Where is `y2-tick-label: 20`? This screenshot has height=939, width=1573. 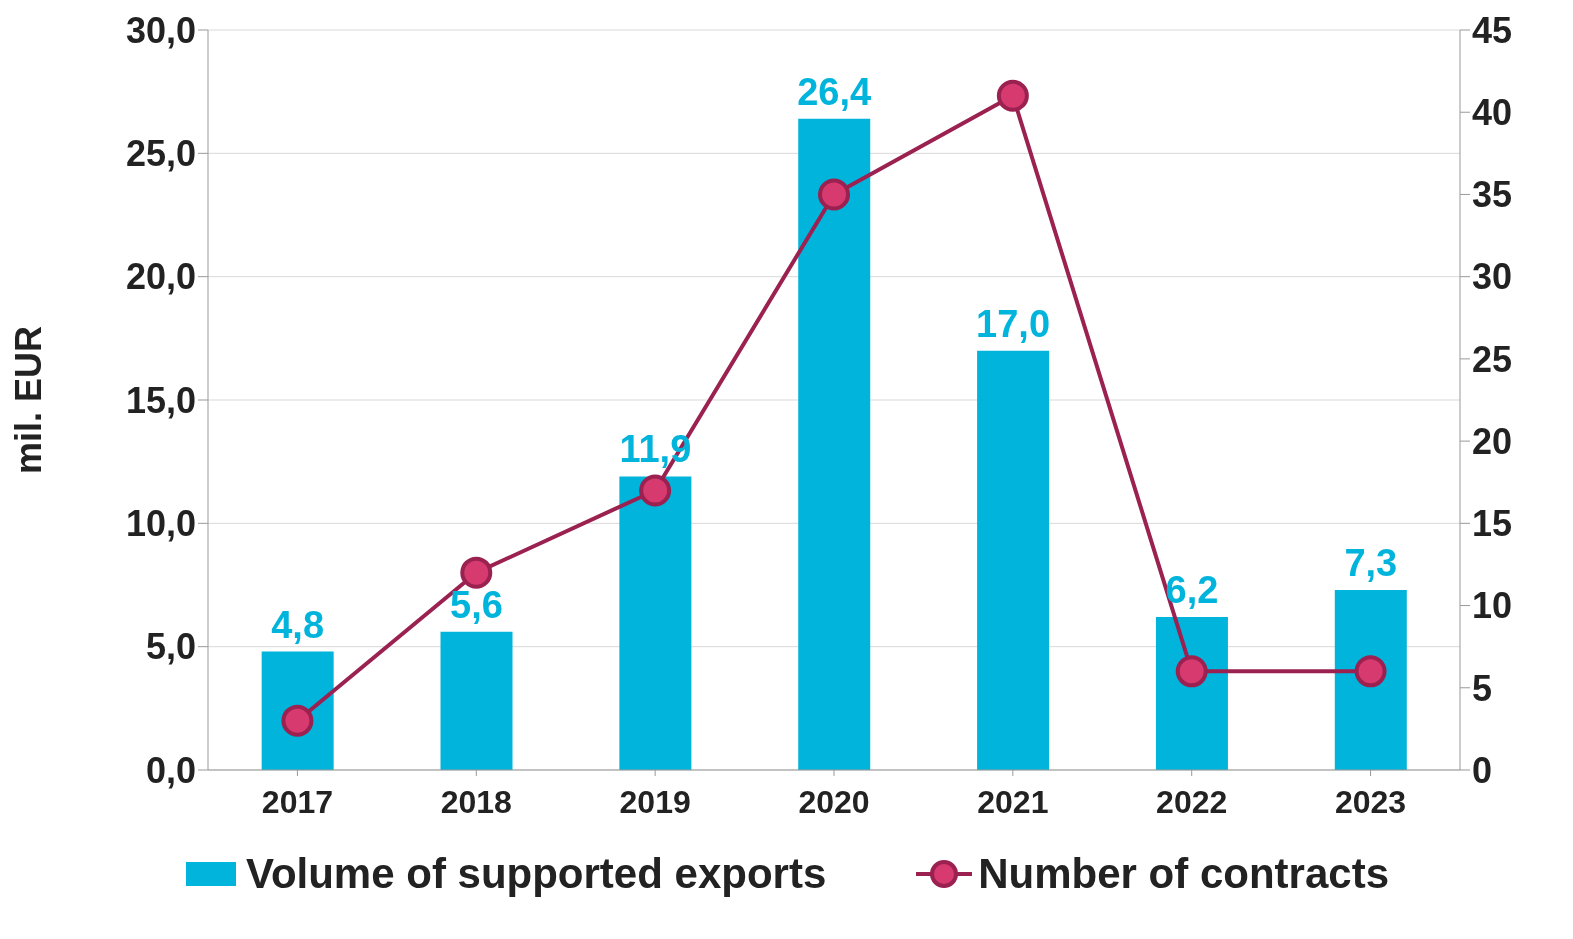
y2-tick-label: 20 is located at coordinates (1492, 441).